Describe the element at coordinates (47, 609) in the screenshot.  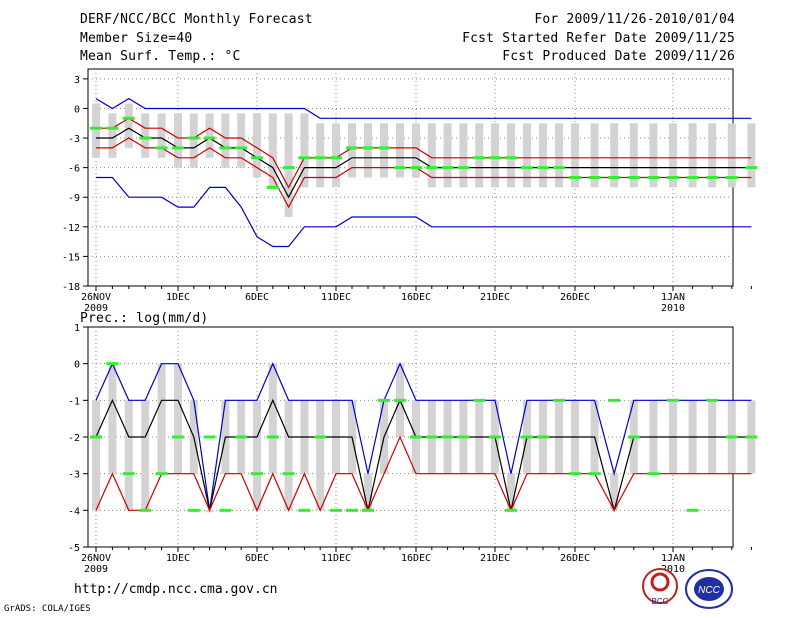
I see `grads-credit: GrADS: COLA/IGES` at that location.